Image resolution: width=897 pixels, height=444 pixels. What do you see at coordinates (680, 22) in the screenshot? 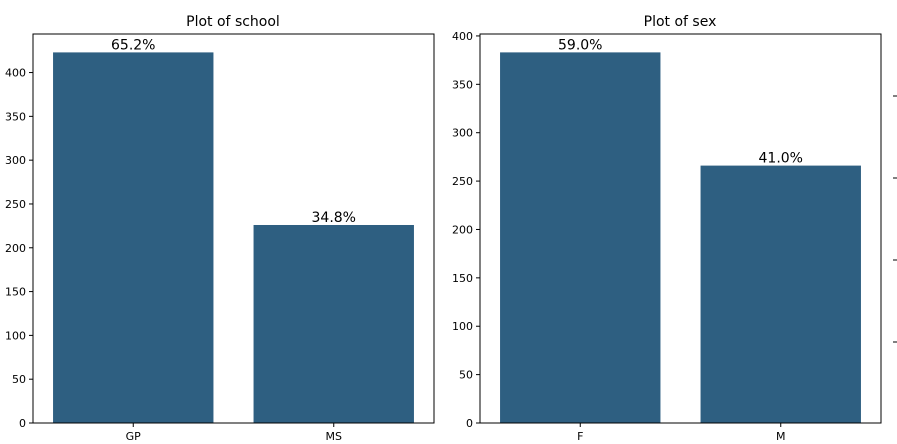
I see `chart-title: Plot of sex` at bounding box center [680, 22].